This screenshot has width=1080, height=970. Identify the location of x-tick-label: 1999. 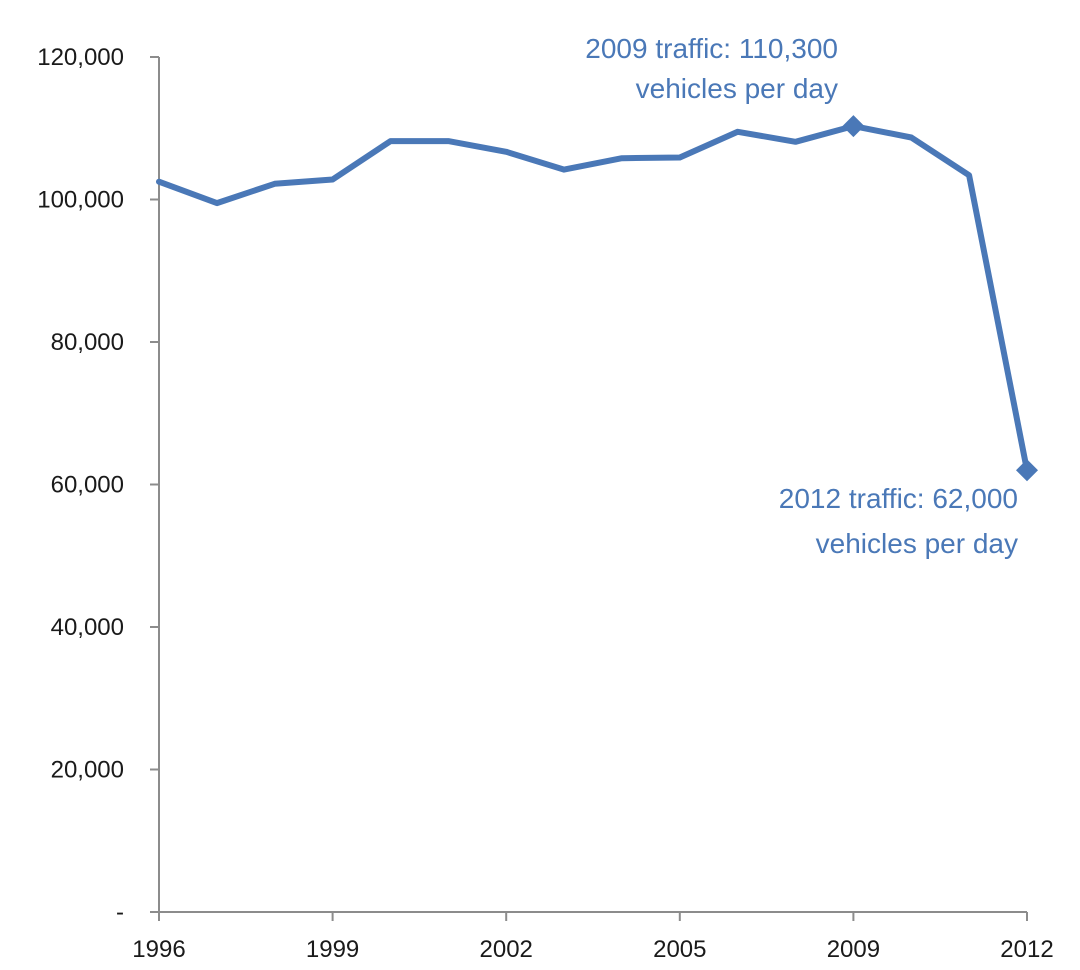
(332, 949).